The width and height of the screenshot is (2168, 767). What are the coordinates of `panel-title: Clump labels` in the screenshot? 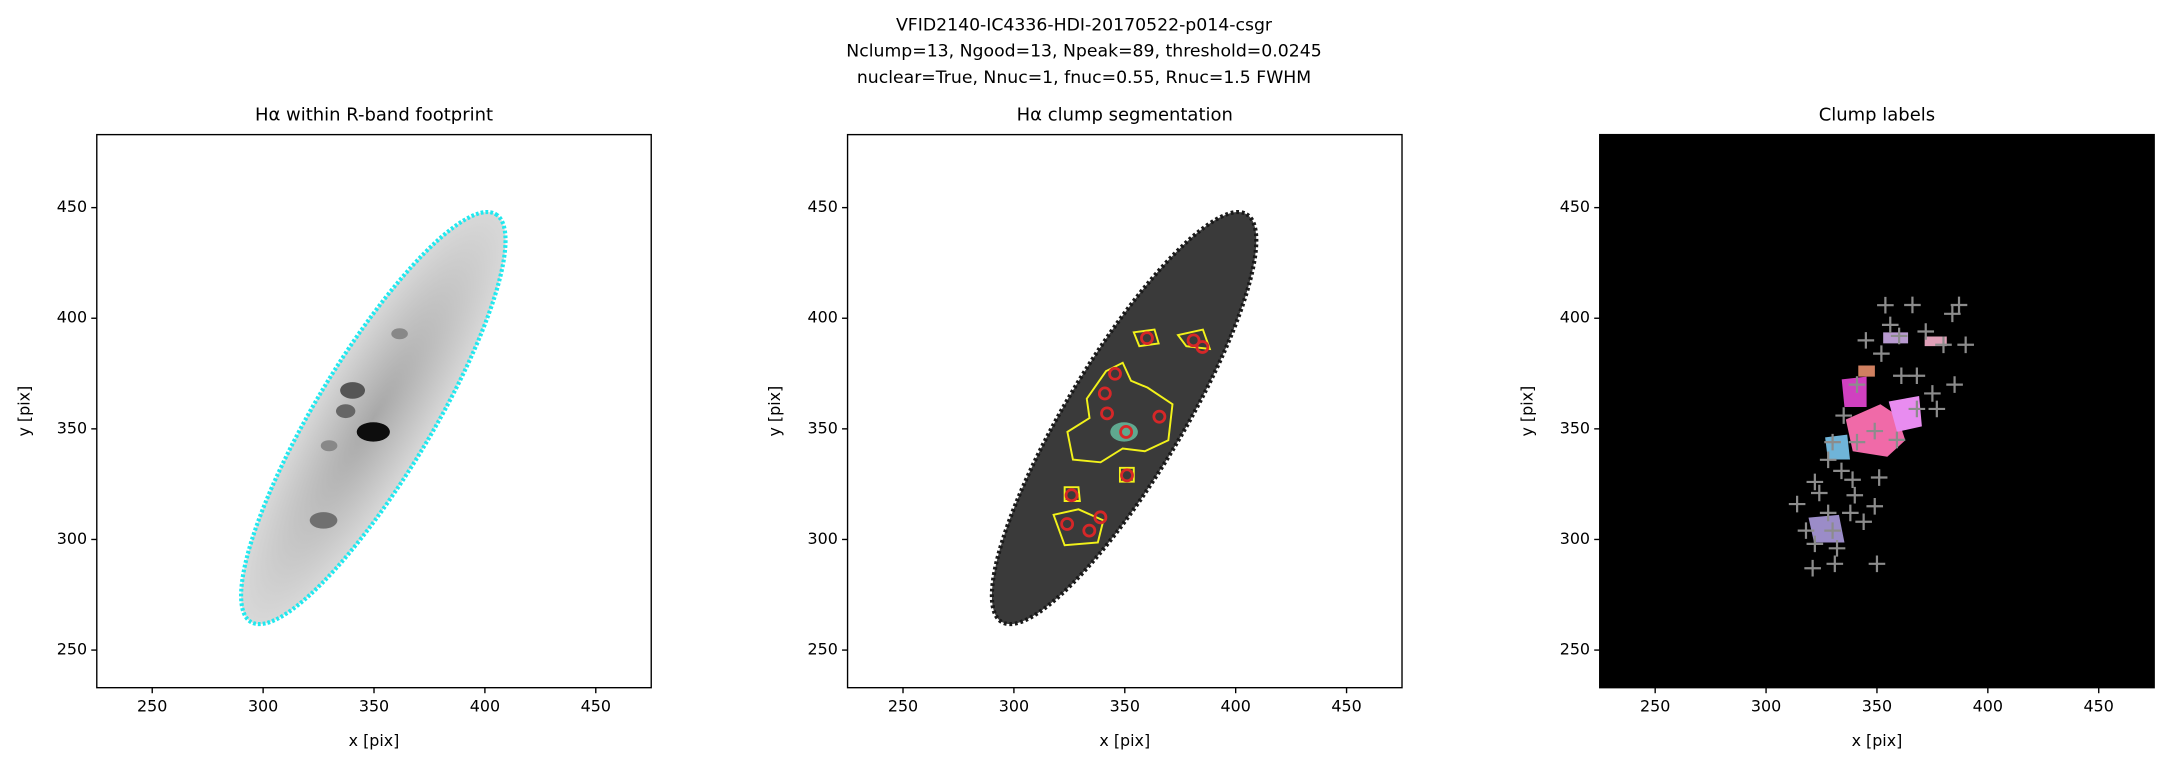 It's located at (1877, 114).